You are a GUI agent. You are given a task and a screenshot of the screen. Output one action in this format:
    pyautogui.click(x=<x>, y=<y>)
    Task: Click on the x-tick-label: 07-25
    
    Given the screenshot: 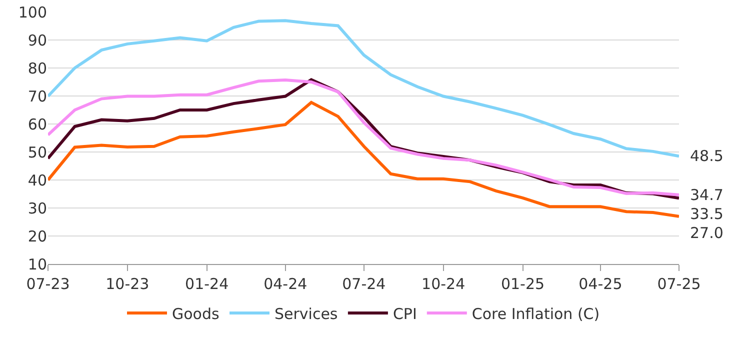 What is the action you would take?
    pyautogui.click(x=679, y=284)
    